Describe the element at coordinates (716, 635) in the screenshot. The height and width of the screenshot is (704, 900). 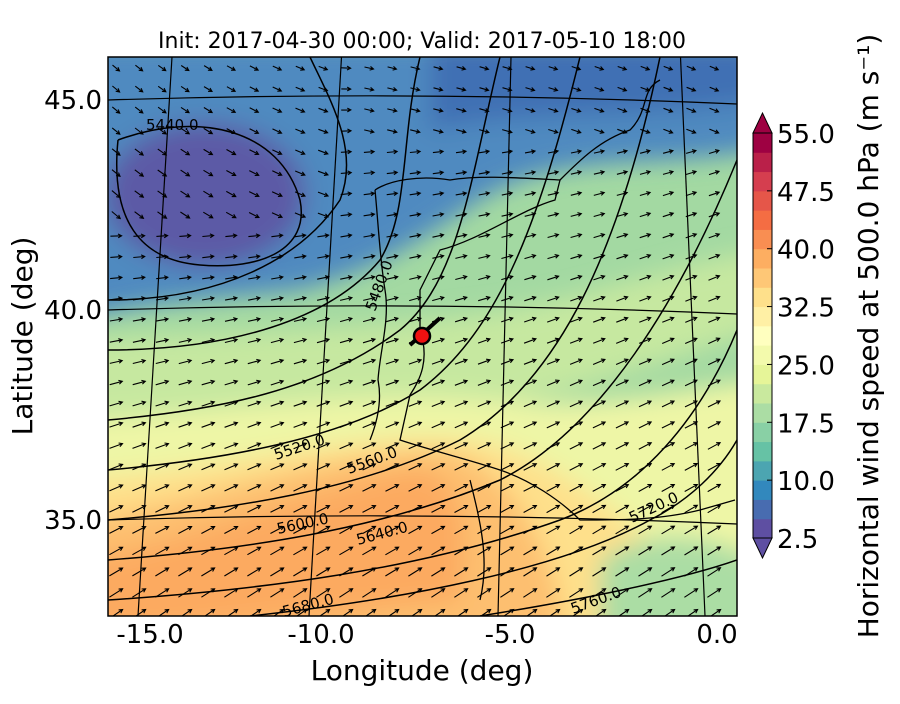
I see `x-tick-label: 0.0` at that location.